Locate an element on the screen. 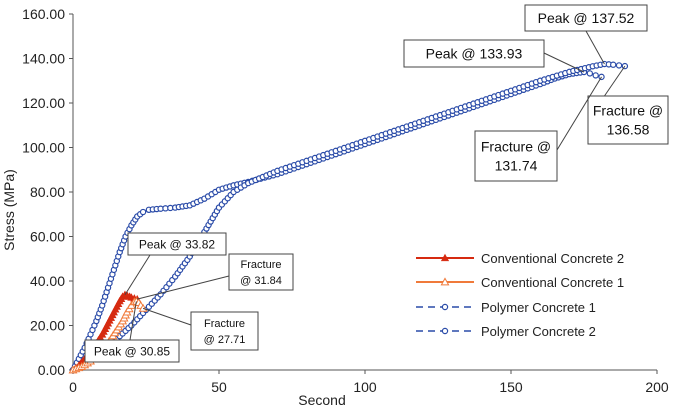 The width and height of the screenshot is (685, 410). x-tick-label: 50 is located at coordinates (219, 387).